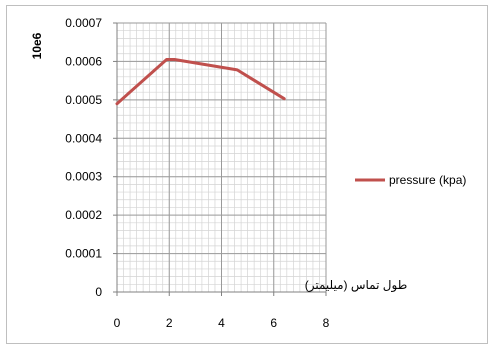 This screenshot has width=496, height=351. What do you see at coordinates (83, 100) in the screenshot?
I see `y-tick-label: 0.0005` at bounding box center [83, 100].